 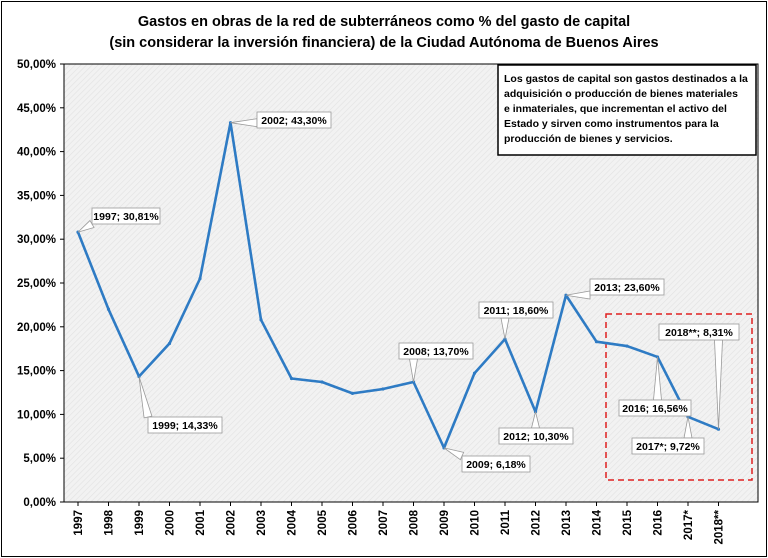 I want to click on y-tick-label: 40,00%, so click(x=36, y=153).